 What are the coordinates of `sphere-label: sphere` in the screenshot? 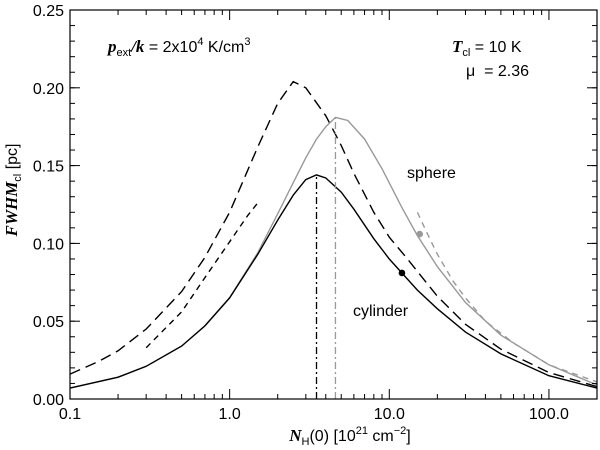 It's located at (431, 173).